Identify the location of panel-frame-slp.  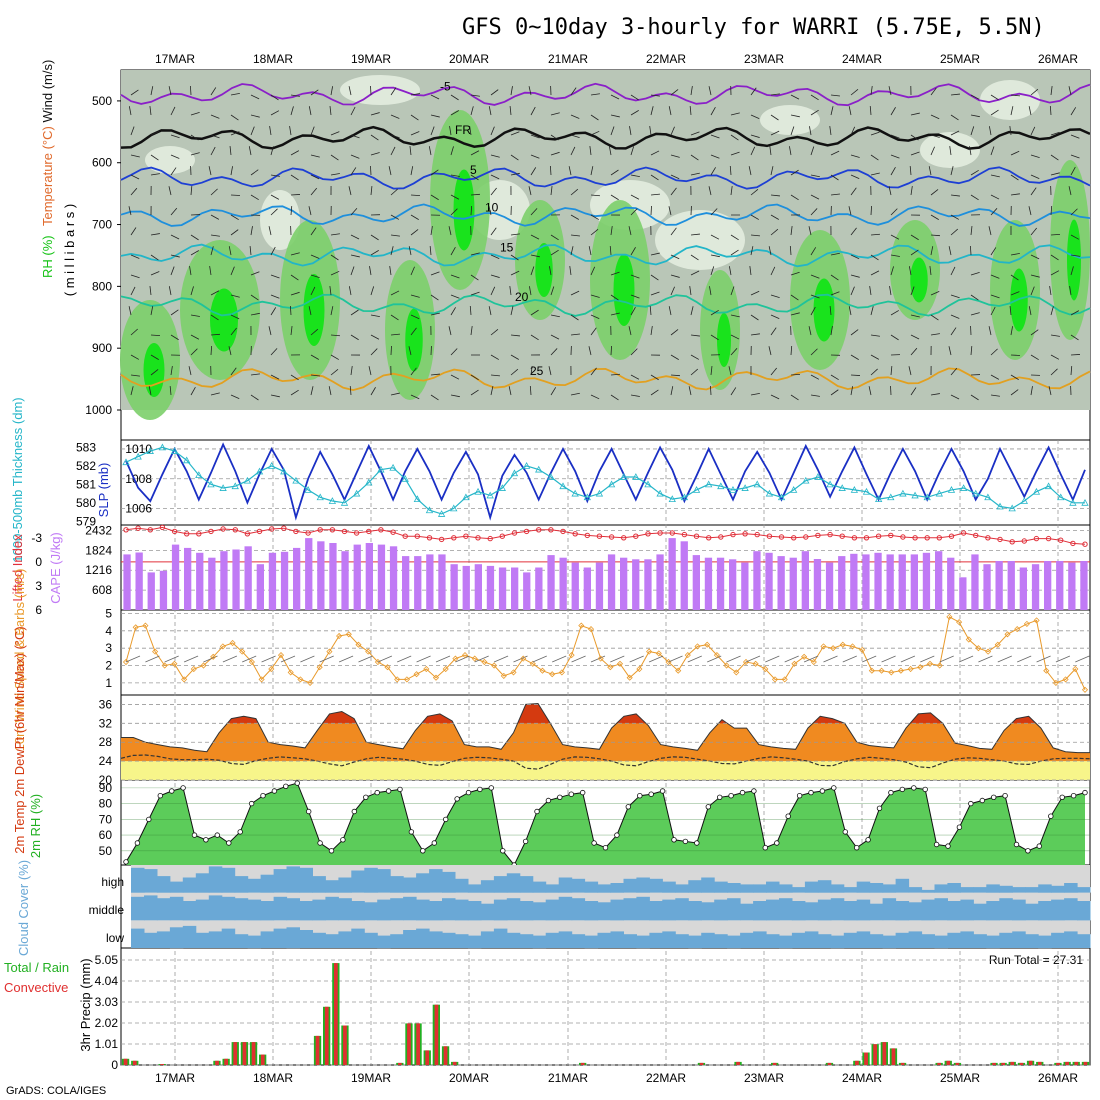
(605, 482).